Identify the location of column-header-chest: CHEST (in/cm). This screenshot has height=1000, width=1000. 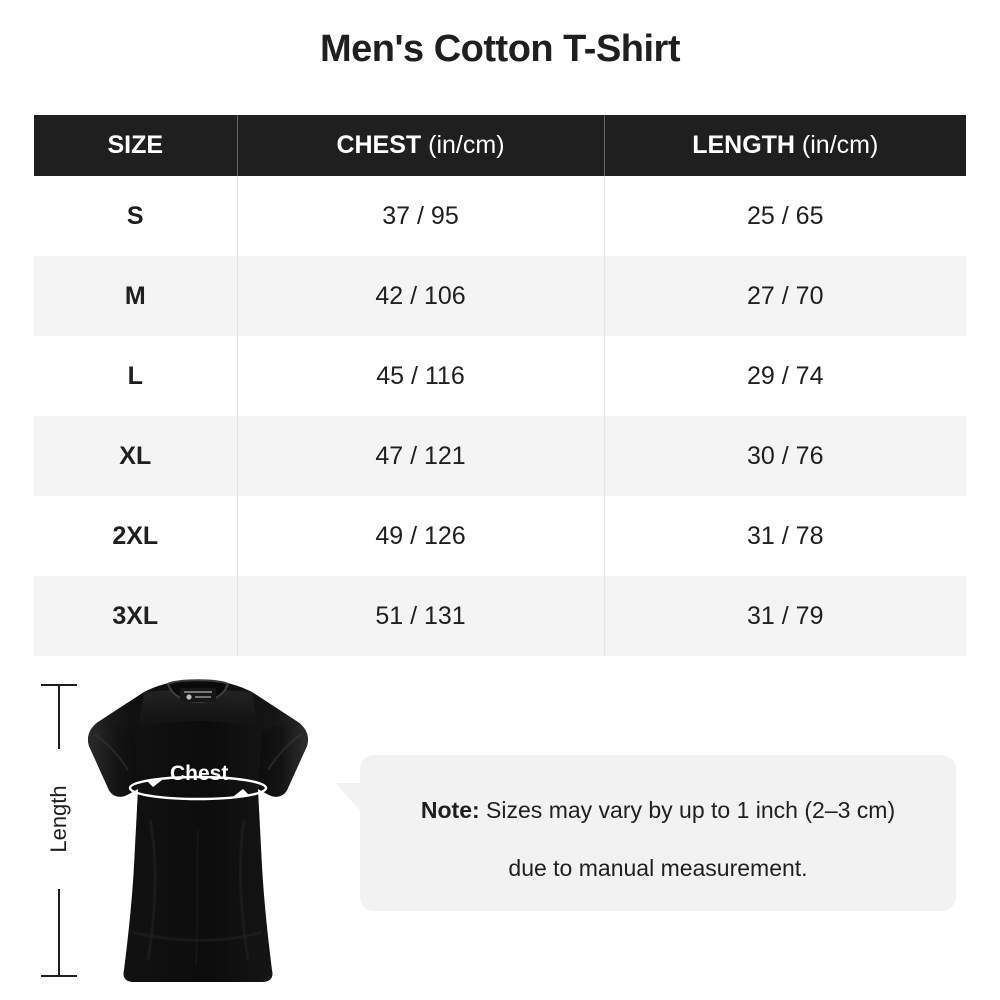
(421, 145).